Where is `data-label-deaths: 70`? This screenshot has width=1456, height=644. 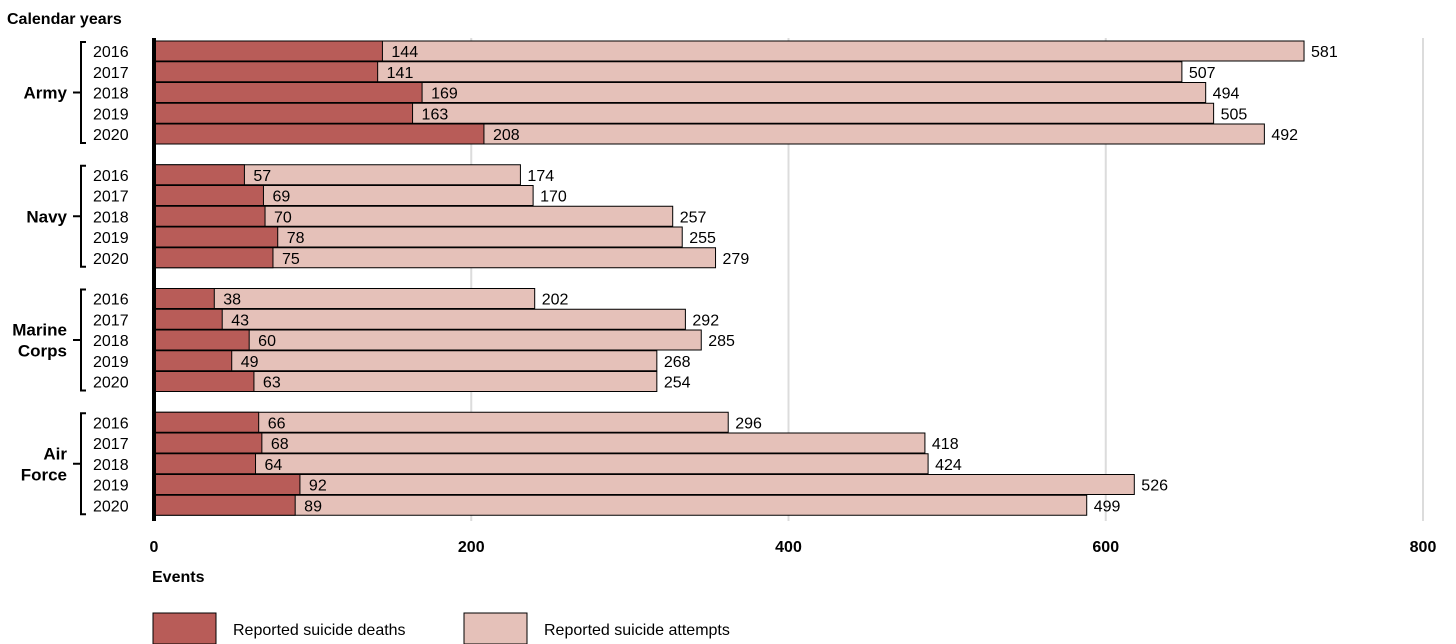
data-label-deaths: 70 is located at coordinates (283, 217).